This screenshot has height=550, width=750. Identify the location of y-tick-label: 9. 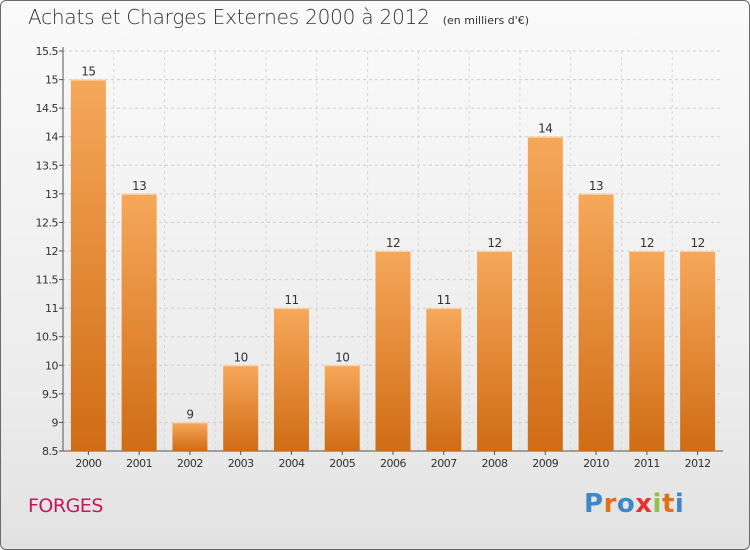
(55, 422).